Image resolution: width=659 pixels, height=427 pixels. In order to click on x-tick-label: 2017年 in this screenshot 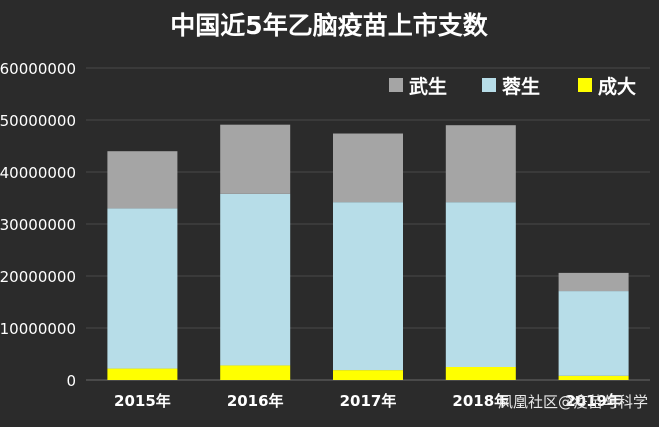, I will do `click(368, 401)`.